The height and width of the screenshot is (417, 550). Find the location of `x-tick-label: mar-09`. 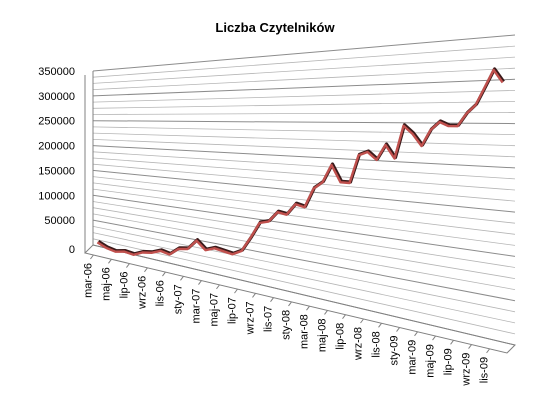

x-tick-label: mar-09 is located at coordinates (413, 357).